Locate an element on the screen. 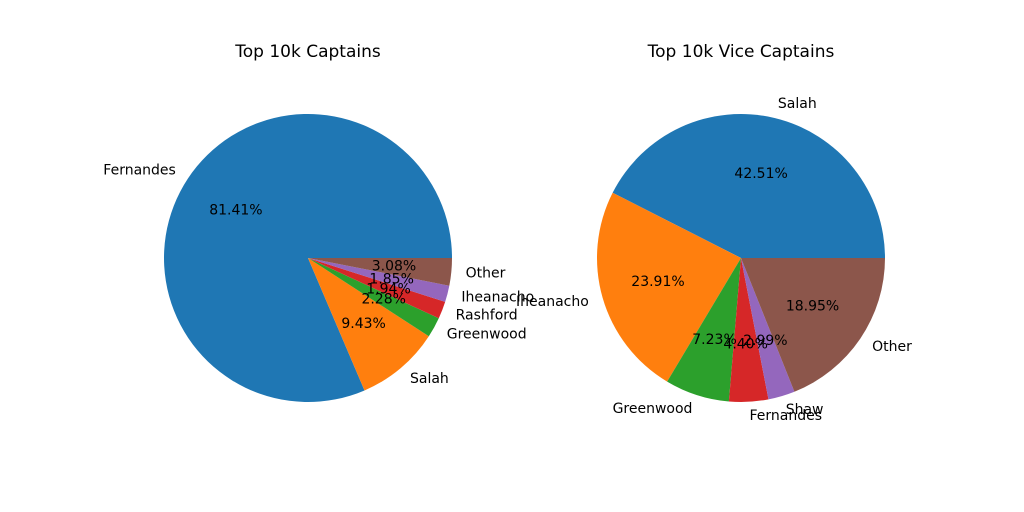 The height and width of the screenshot is (512, 1024). slice-percent-other: 3.08% is located at coordinates (394, 266).